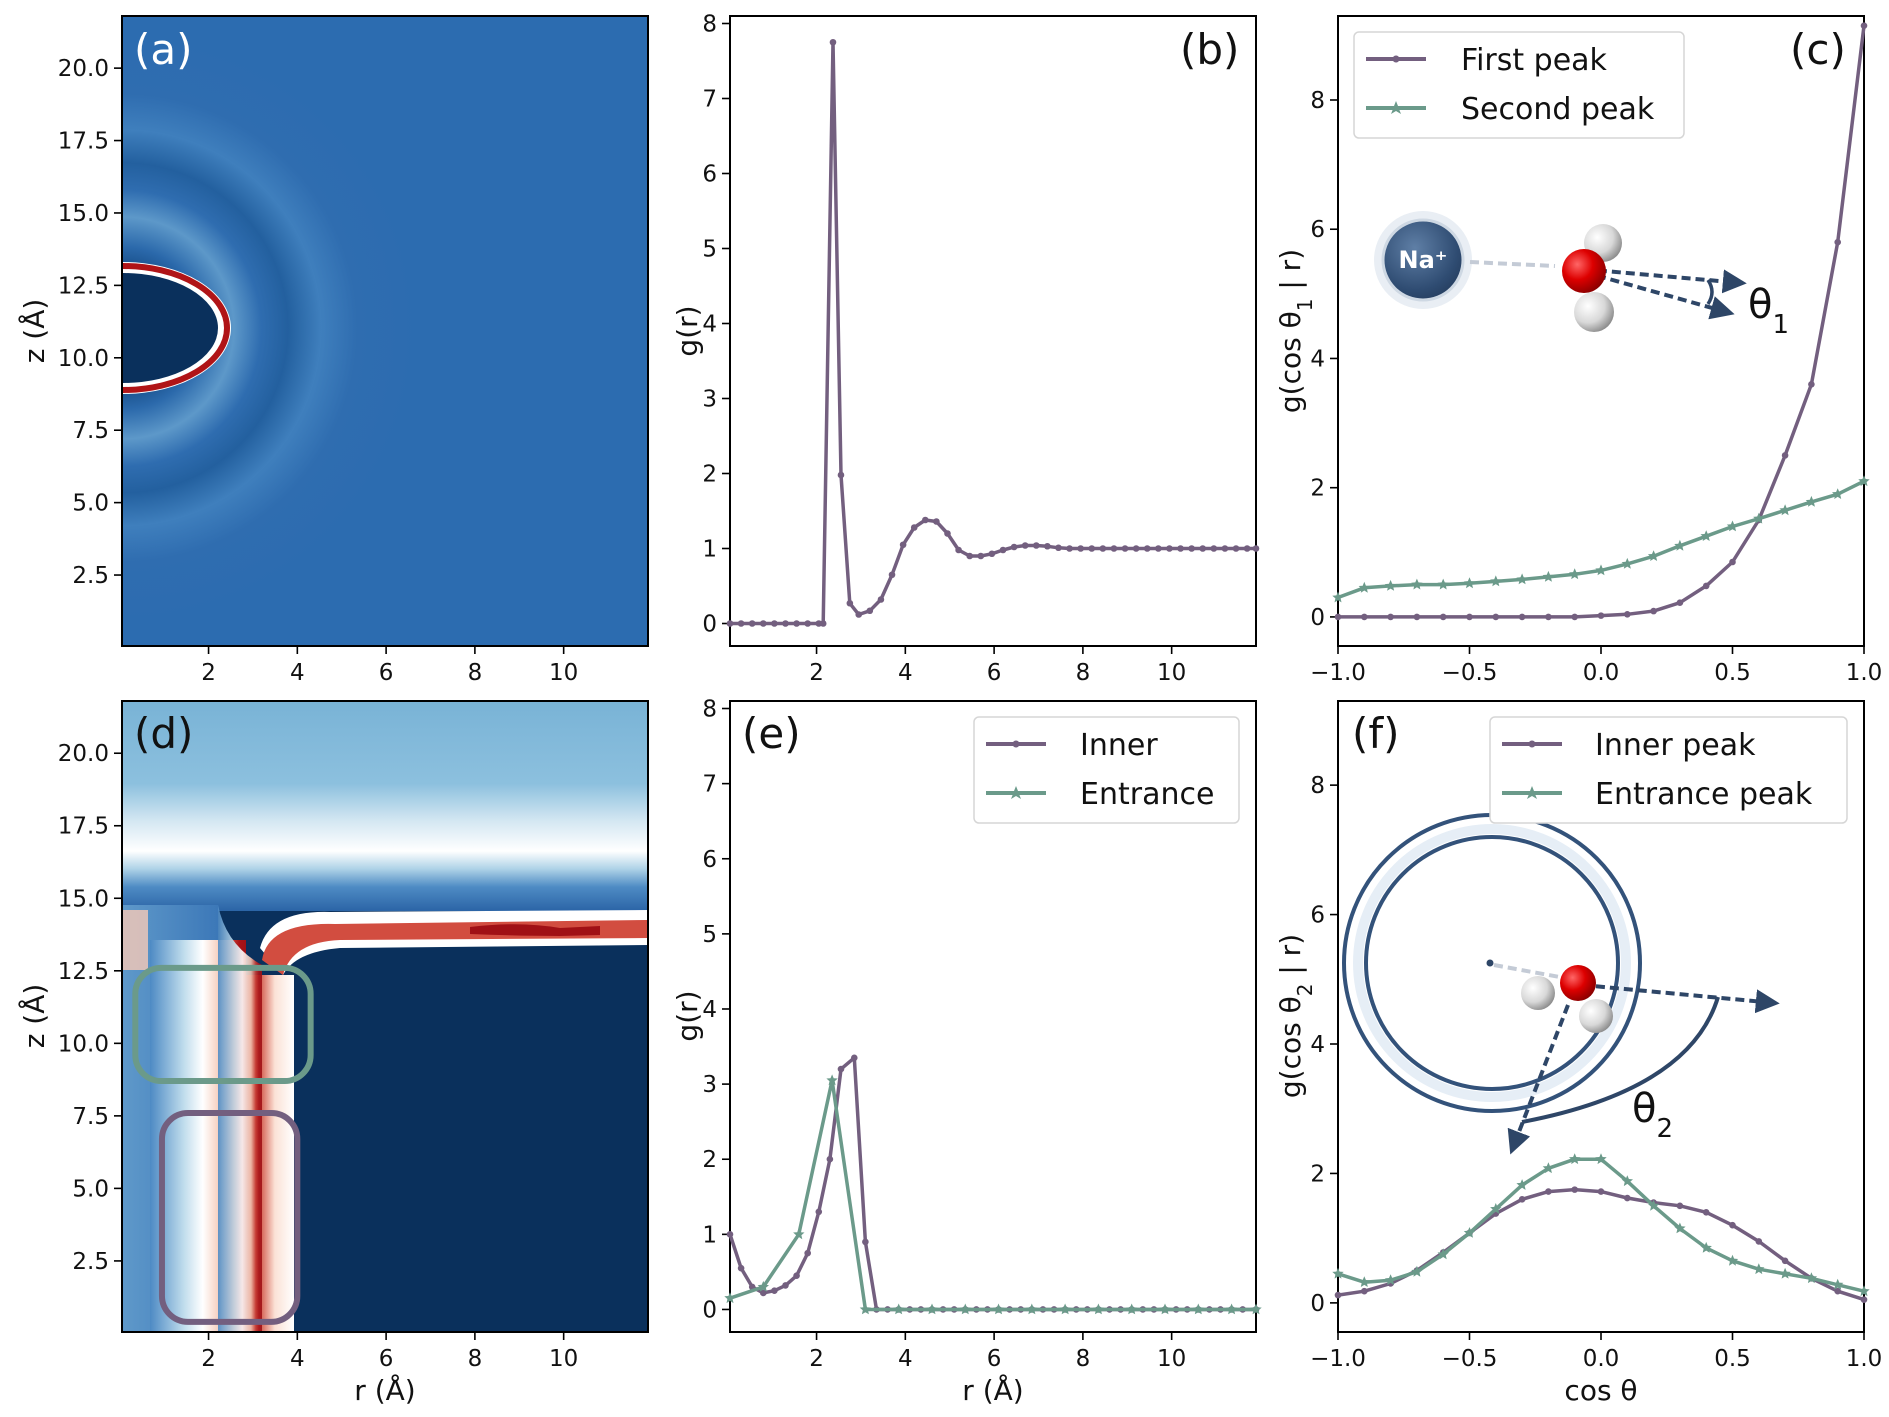  I want to click on panel-b-axes: 2 4 6 8 10 0 1 2 3 4 5 6 7 8, so click(944, 349).